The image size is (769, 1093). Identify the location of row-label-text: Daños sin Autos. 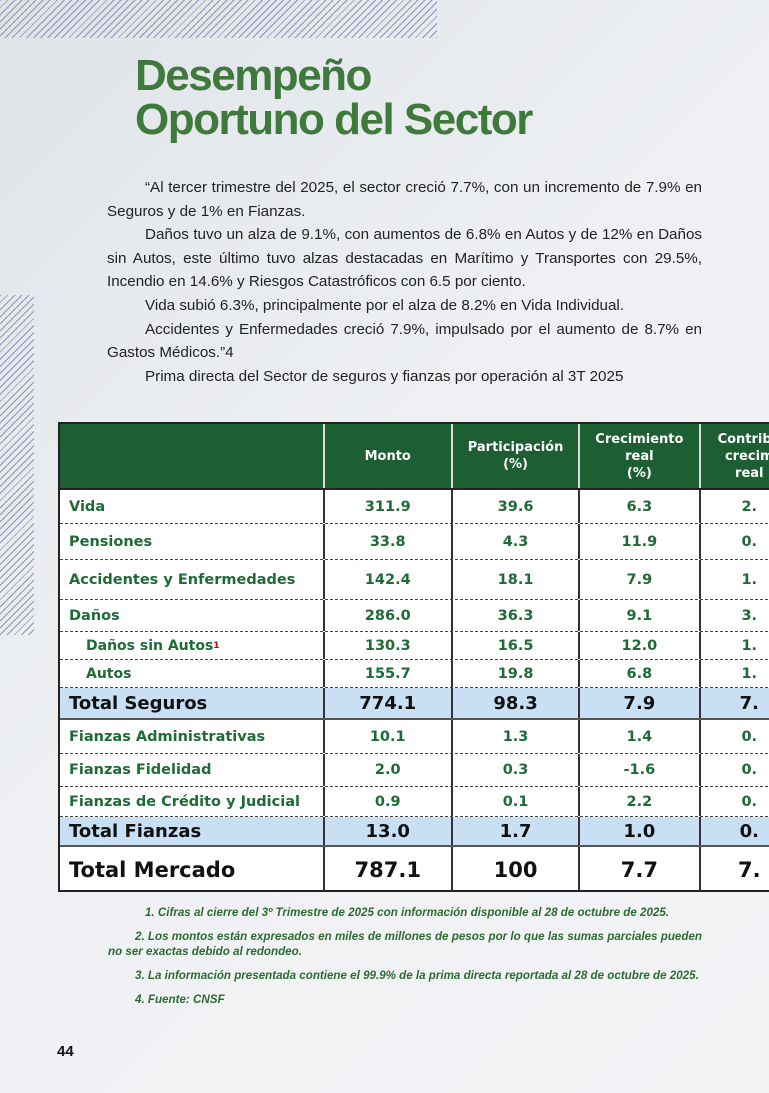
(150, 645).